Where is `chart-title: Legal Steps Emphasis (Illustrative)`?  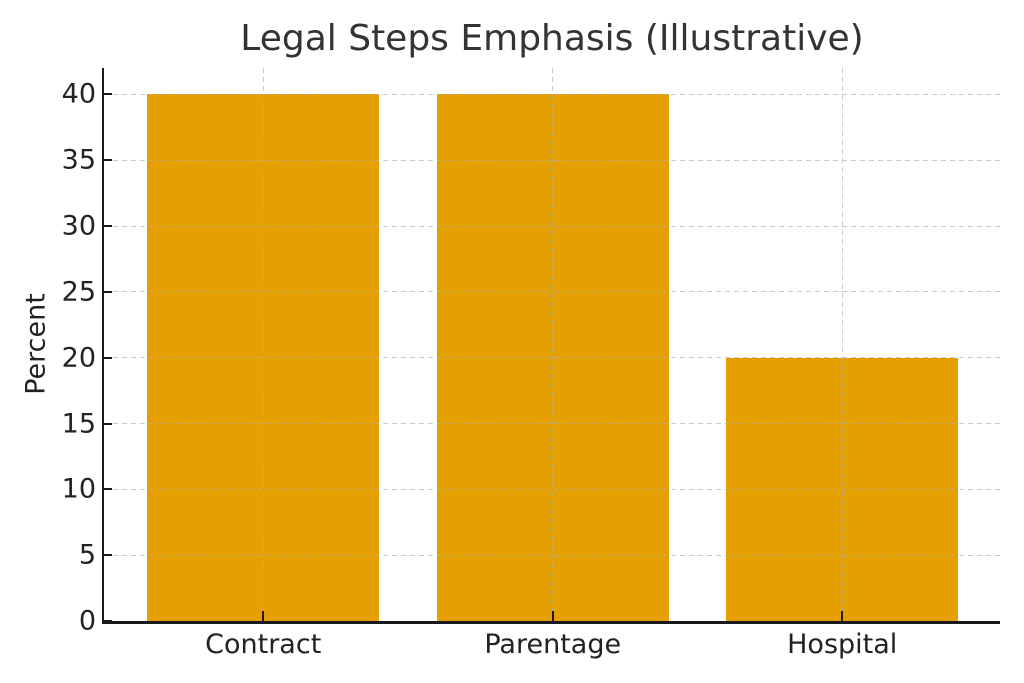 chart-title: Legal Steps Emphasis (Illustrative) is located at coordinates (552, 38).